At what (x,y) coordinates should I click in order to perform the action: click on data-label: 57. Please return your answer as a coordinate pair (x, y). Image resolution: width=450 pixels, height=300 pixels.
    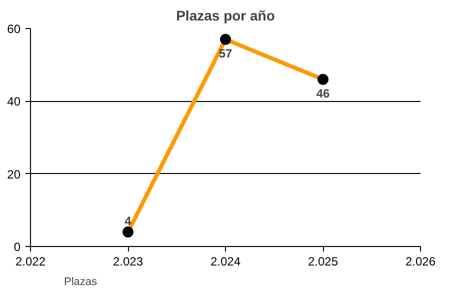
    Looking at the image, I should click on (225, 53).